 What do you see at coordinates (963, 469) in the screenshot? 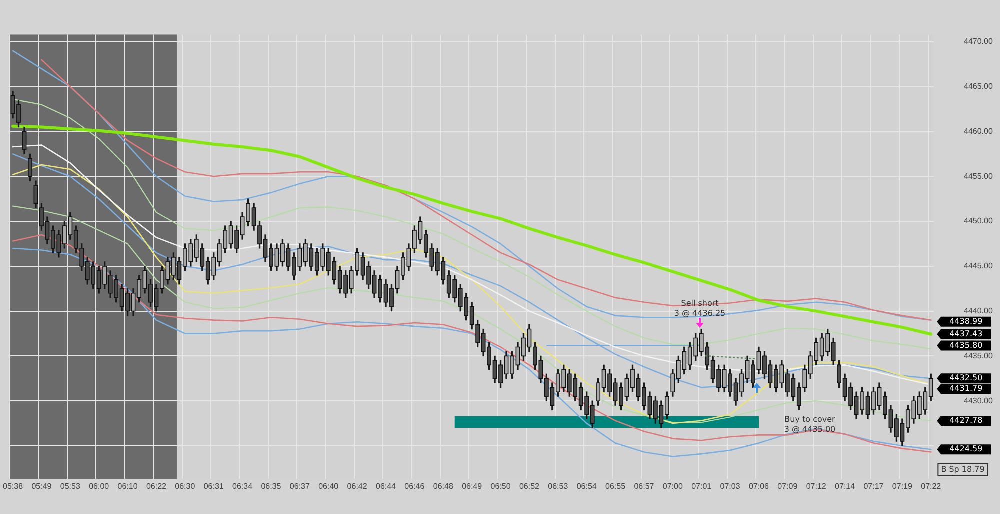
I see `text: B Sp 18.79` at bounding box center [963, 469].